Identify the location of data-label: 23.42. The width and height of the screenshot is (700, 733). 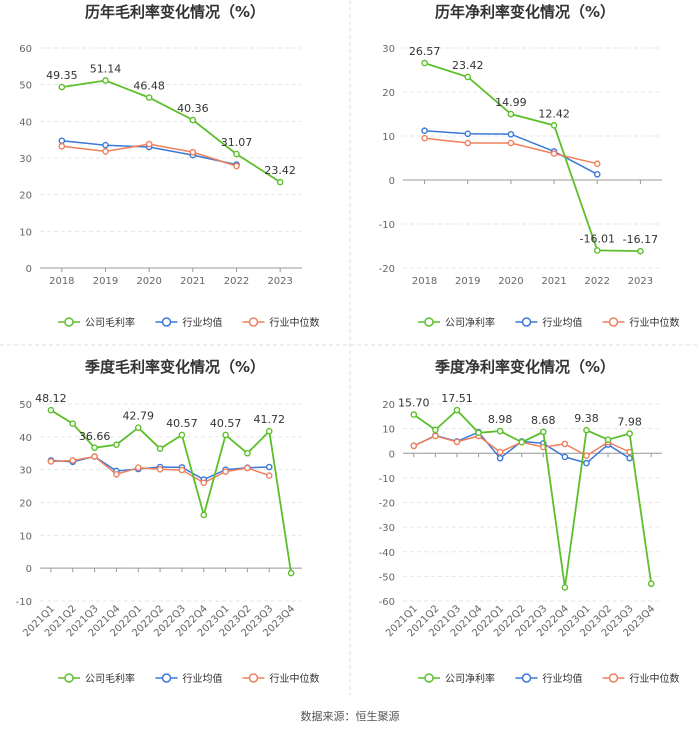
(280, 170).